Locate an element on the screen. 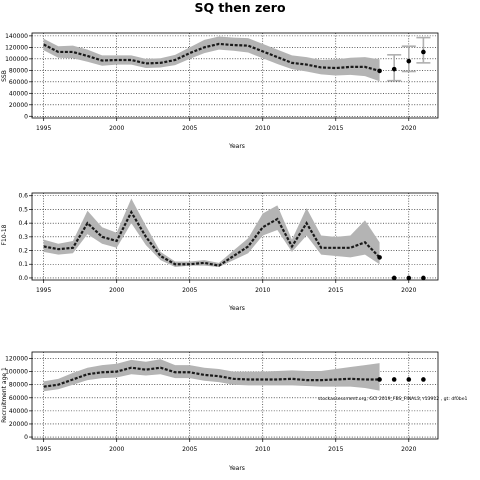 This screenshot has width=480, height=480. y-tick-label: 0.3 is located at coordinates (23, 237).